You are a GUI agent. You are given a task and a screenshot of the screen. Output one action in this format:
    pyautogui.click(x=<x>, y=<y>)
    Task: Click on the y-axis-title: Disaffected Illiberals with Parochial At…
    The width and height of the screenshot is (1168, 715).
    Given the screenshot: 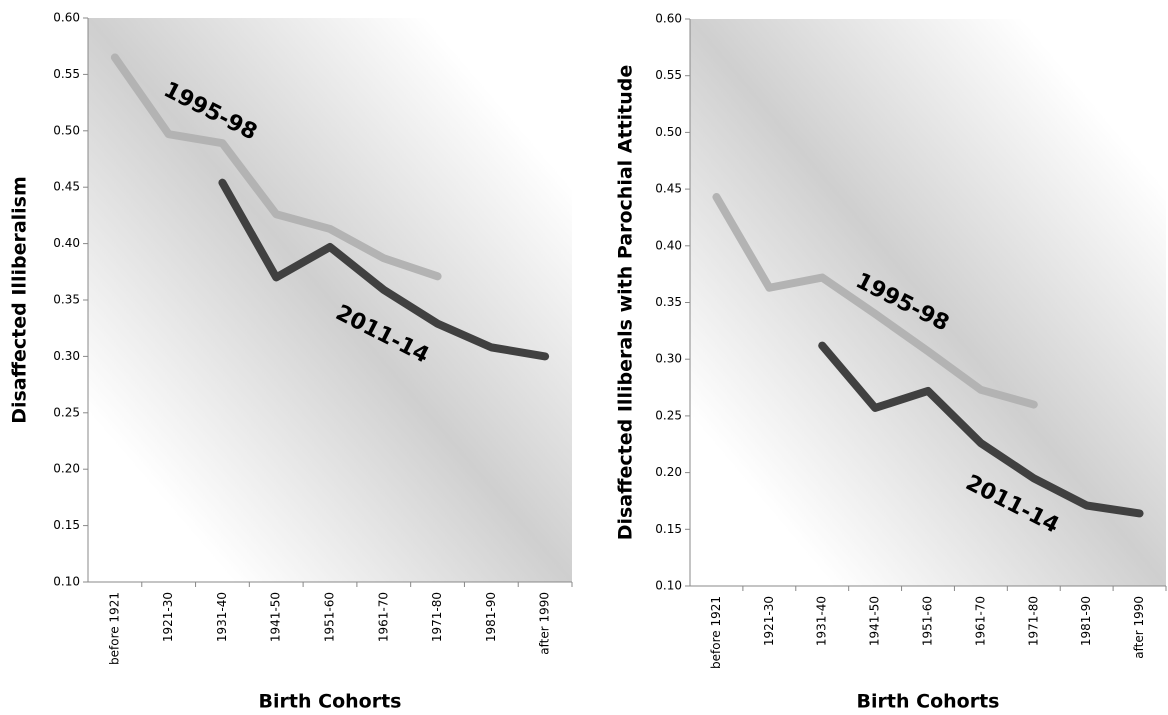 What is the action you would take?
    pyautogui.click(x=626, y=303)
    